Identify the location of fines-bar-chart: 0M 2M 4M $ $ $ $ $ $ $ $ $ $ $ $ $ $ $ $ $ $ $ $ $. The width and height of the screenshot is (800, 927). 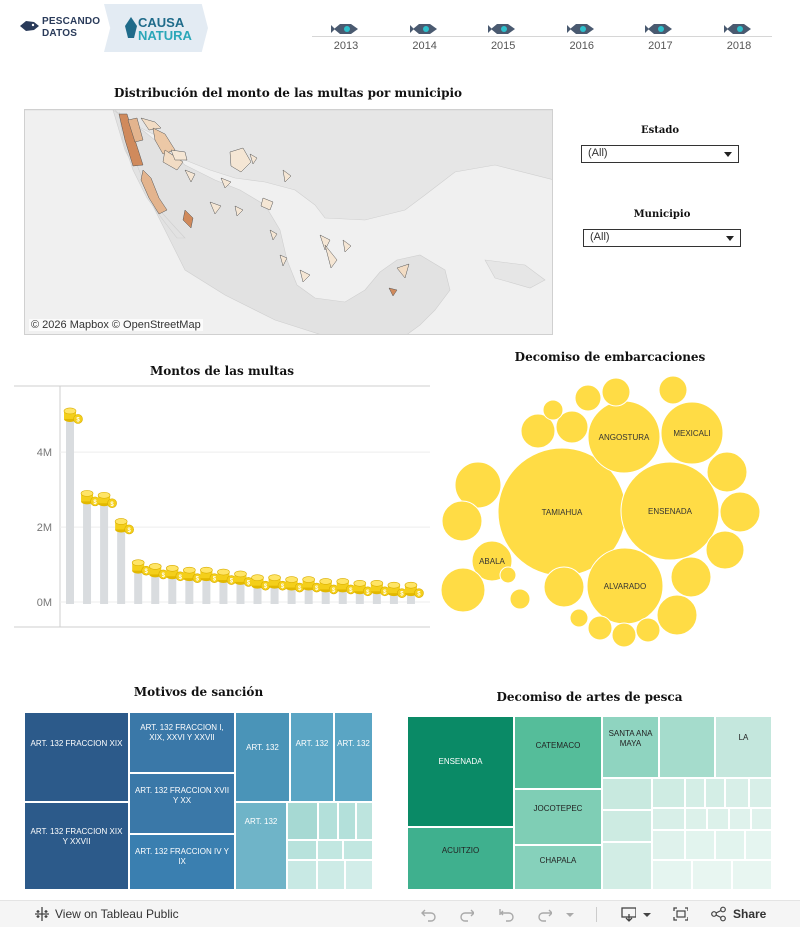
(222, 506).